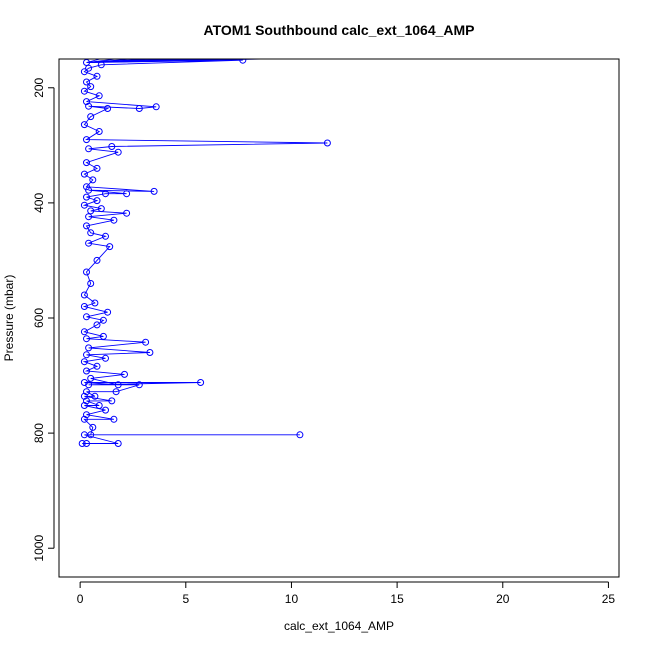 The image size is (650, 650). Describe the element at coordinates (339, 626) in the screenshot. I see `x-axis-label: calc_ext_1064_AMP` at that location.